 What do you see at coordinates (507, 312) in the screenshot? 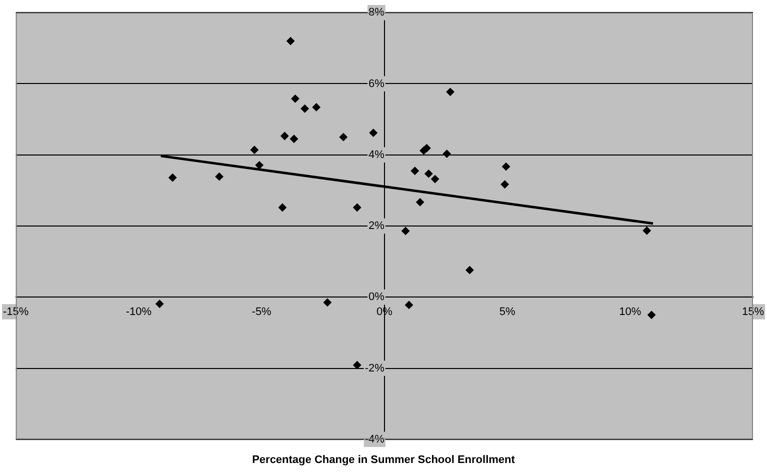
I see `x-tick-label: 5%` at bounding box center [507, 312].